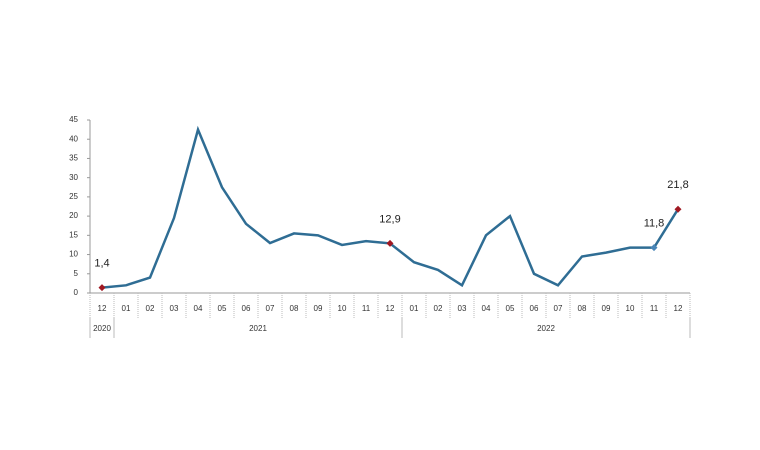  What do you see at coordinates (73, 119) in the screenshot?
I see `y-tick-label: 45` at bounding box center [73, 119].